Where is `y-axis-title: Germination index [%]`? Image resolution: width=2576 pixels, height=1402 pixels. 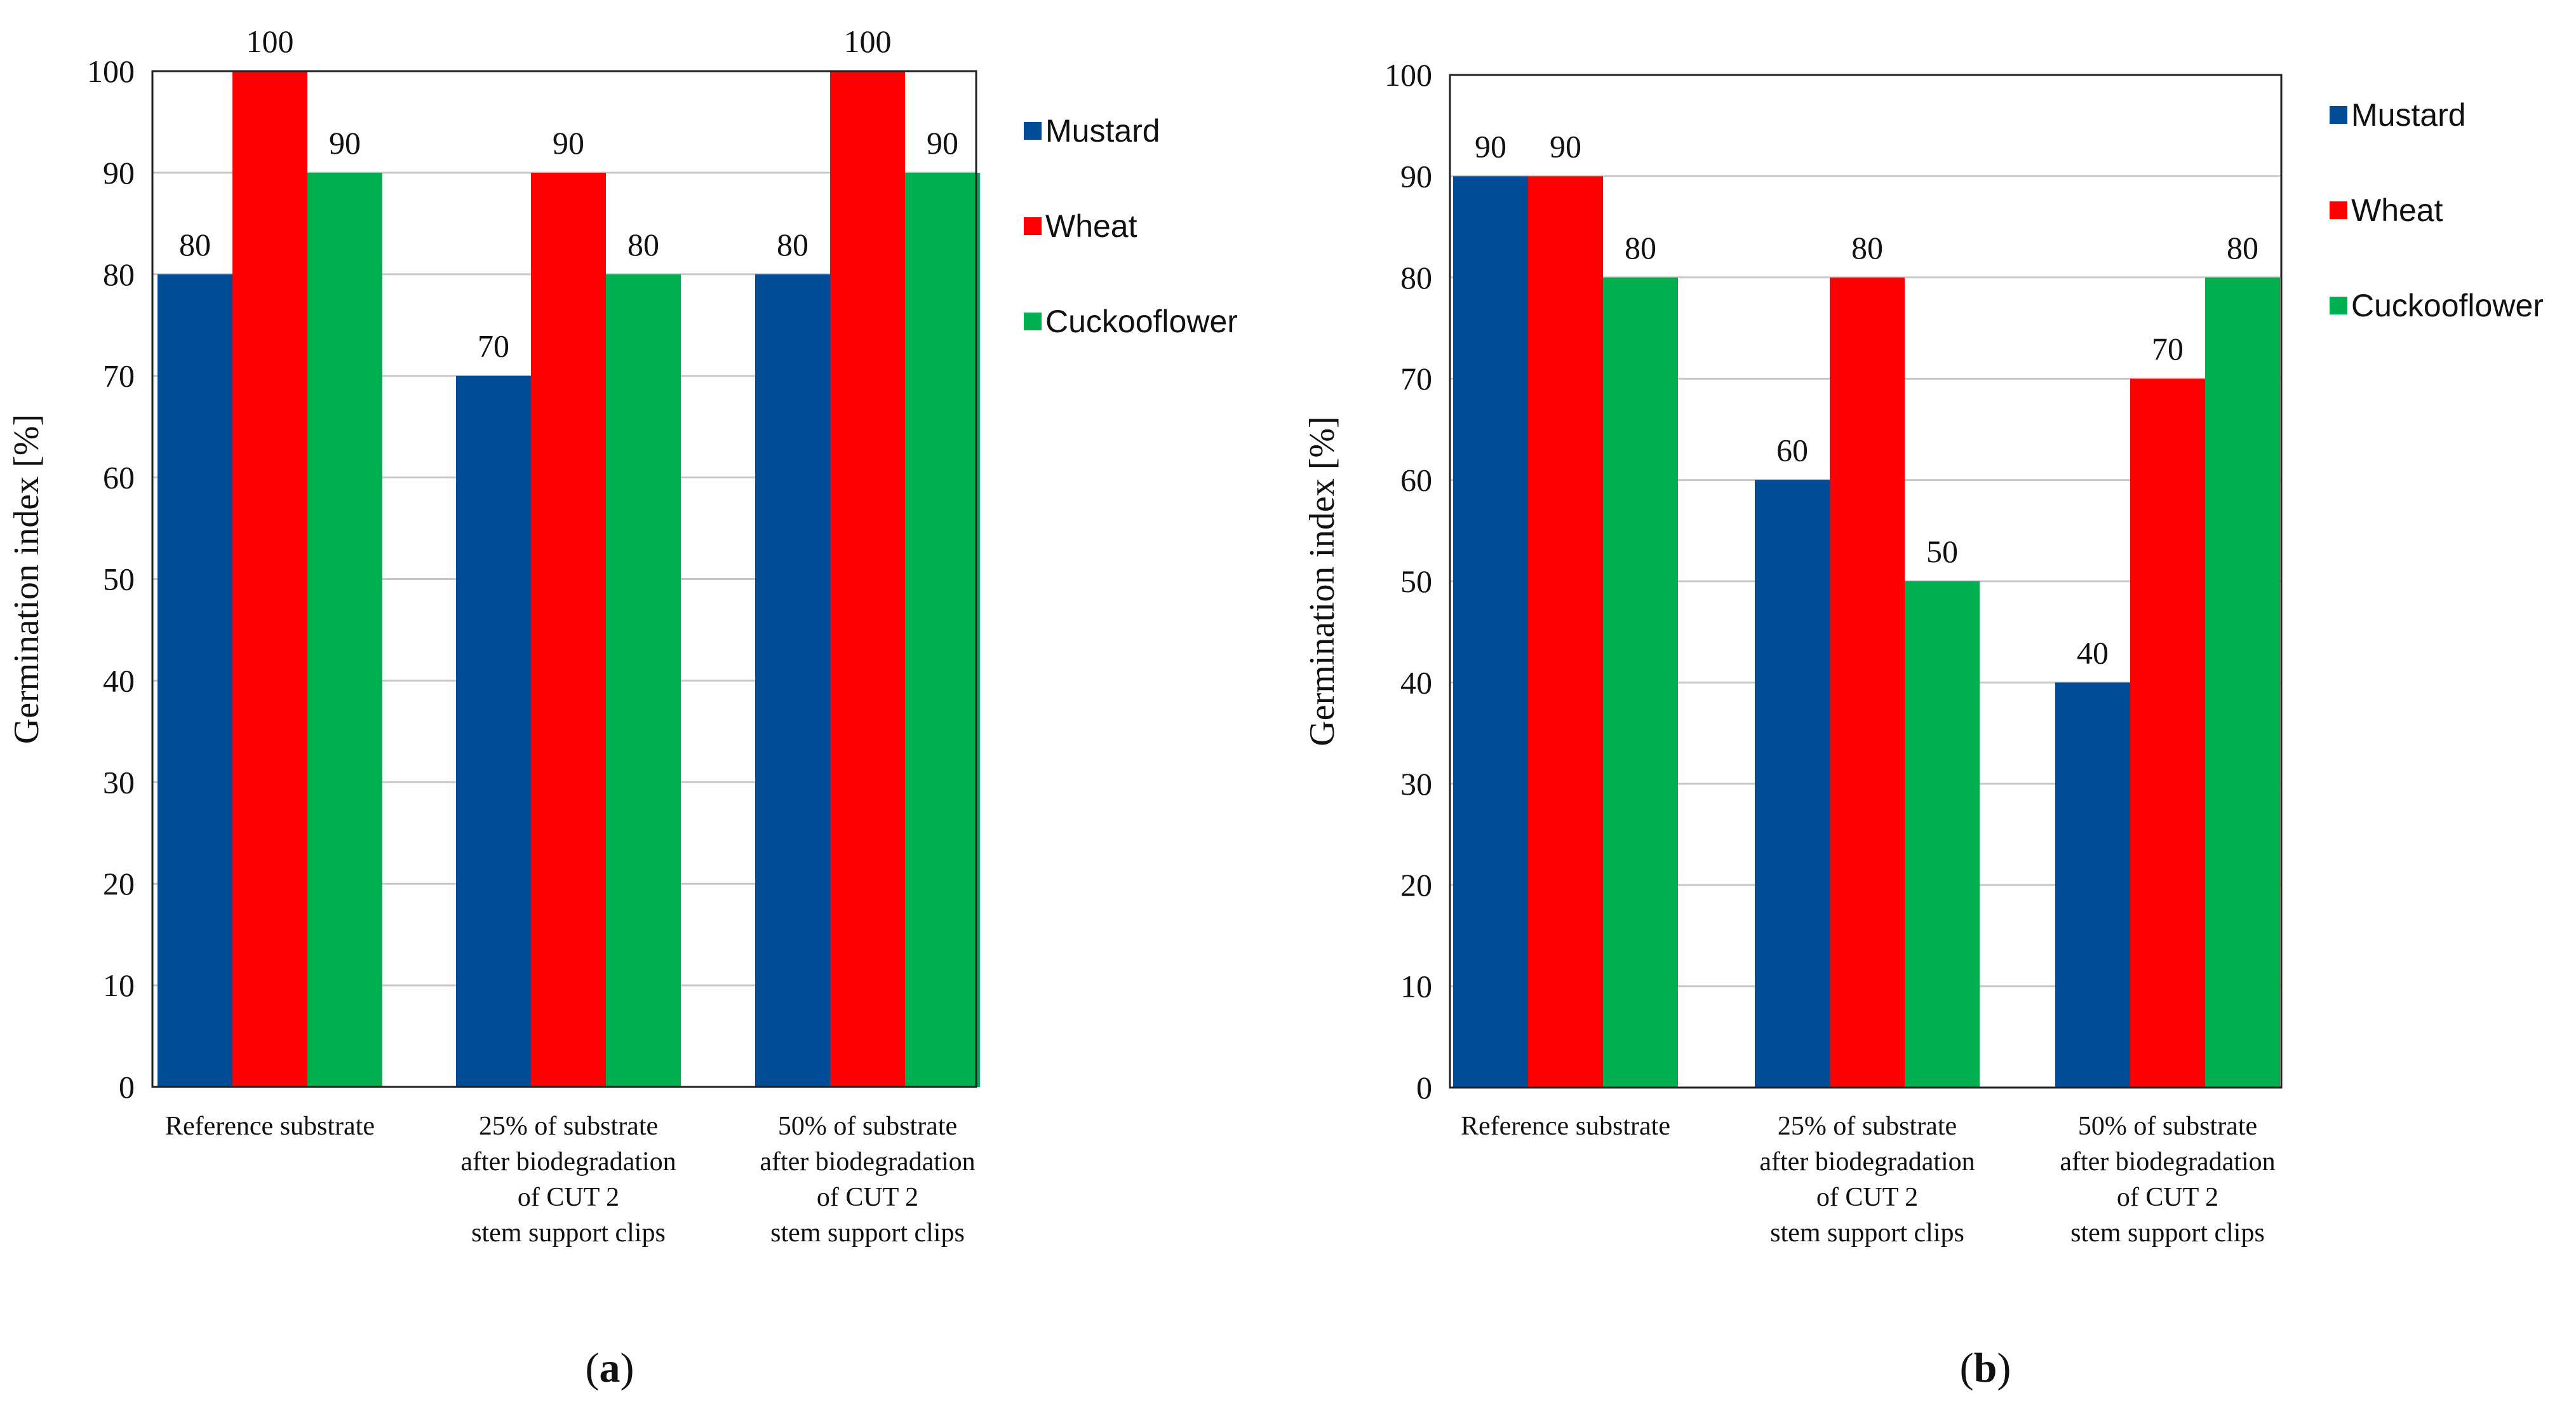 y-axis-title: Germination index [%] is located at coordinates (26, 579).